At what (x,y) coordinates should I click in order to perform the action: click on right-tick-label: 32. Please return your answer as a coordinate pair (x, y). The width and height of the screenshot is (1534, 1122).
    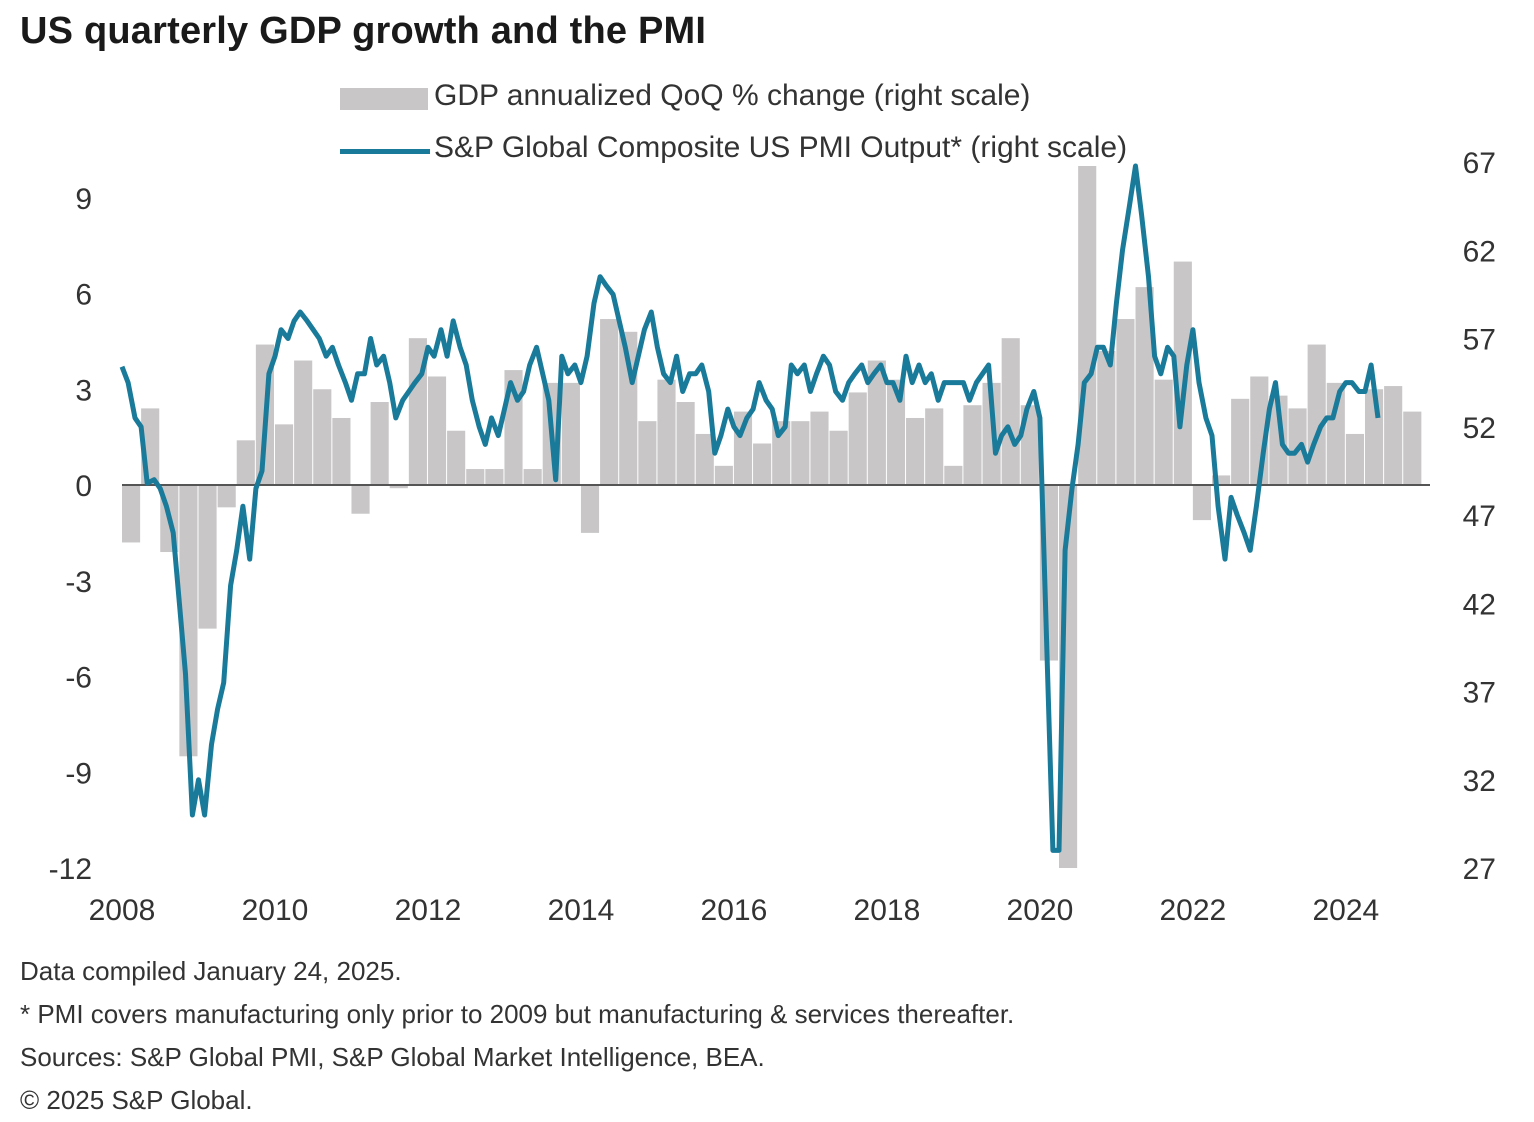
    Looking at the image, I should click on (1479, 781).